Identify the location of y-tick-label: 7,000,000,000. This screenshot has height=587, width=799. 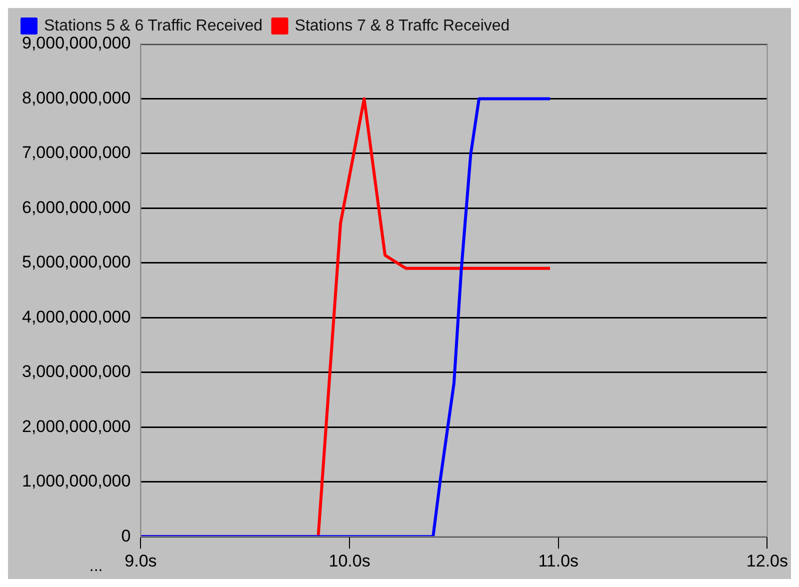
(76, 152).